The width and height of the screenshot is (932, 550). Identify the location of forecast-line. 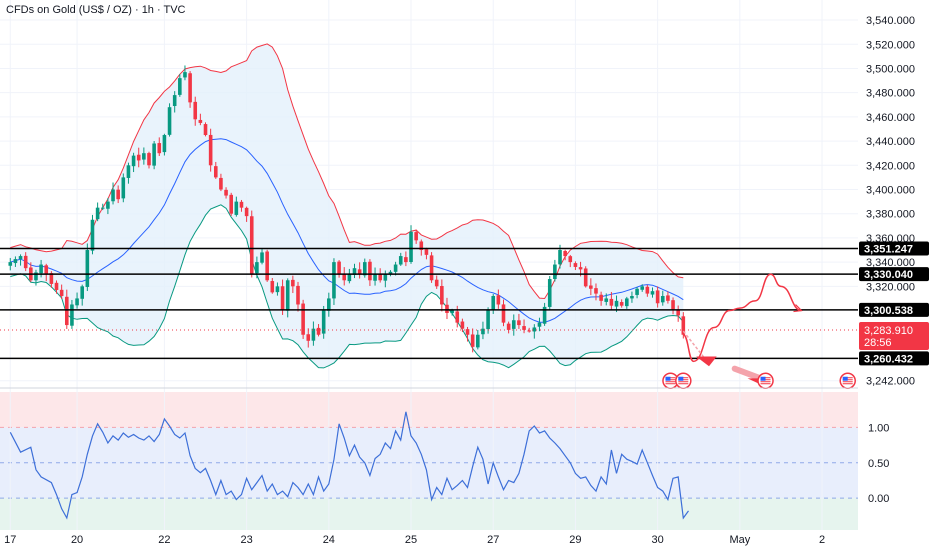
(742, 318).